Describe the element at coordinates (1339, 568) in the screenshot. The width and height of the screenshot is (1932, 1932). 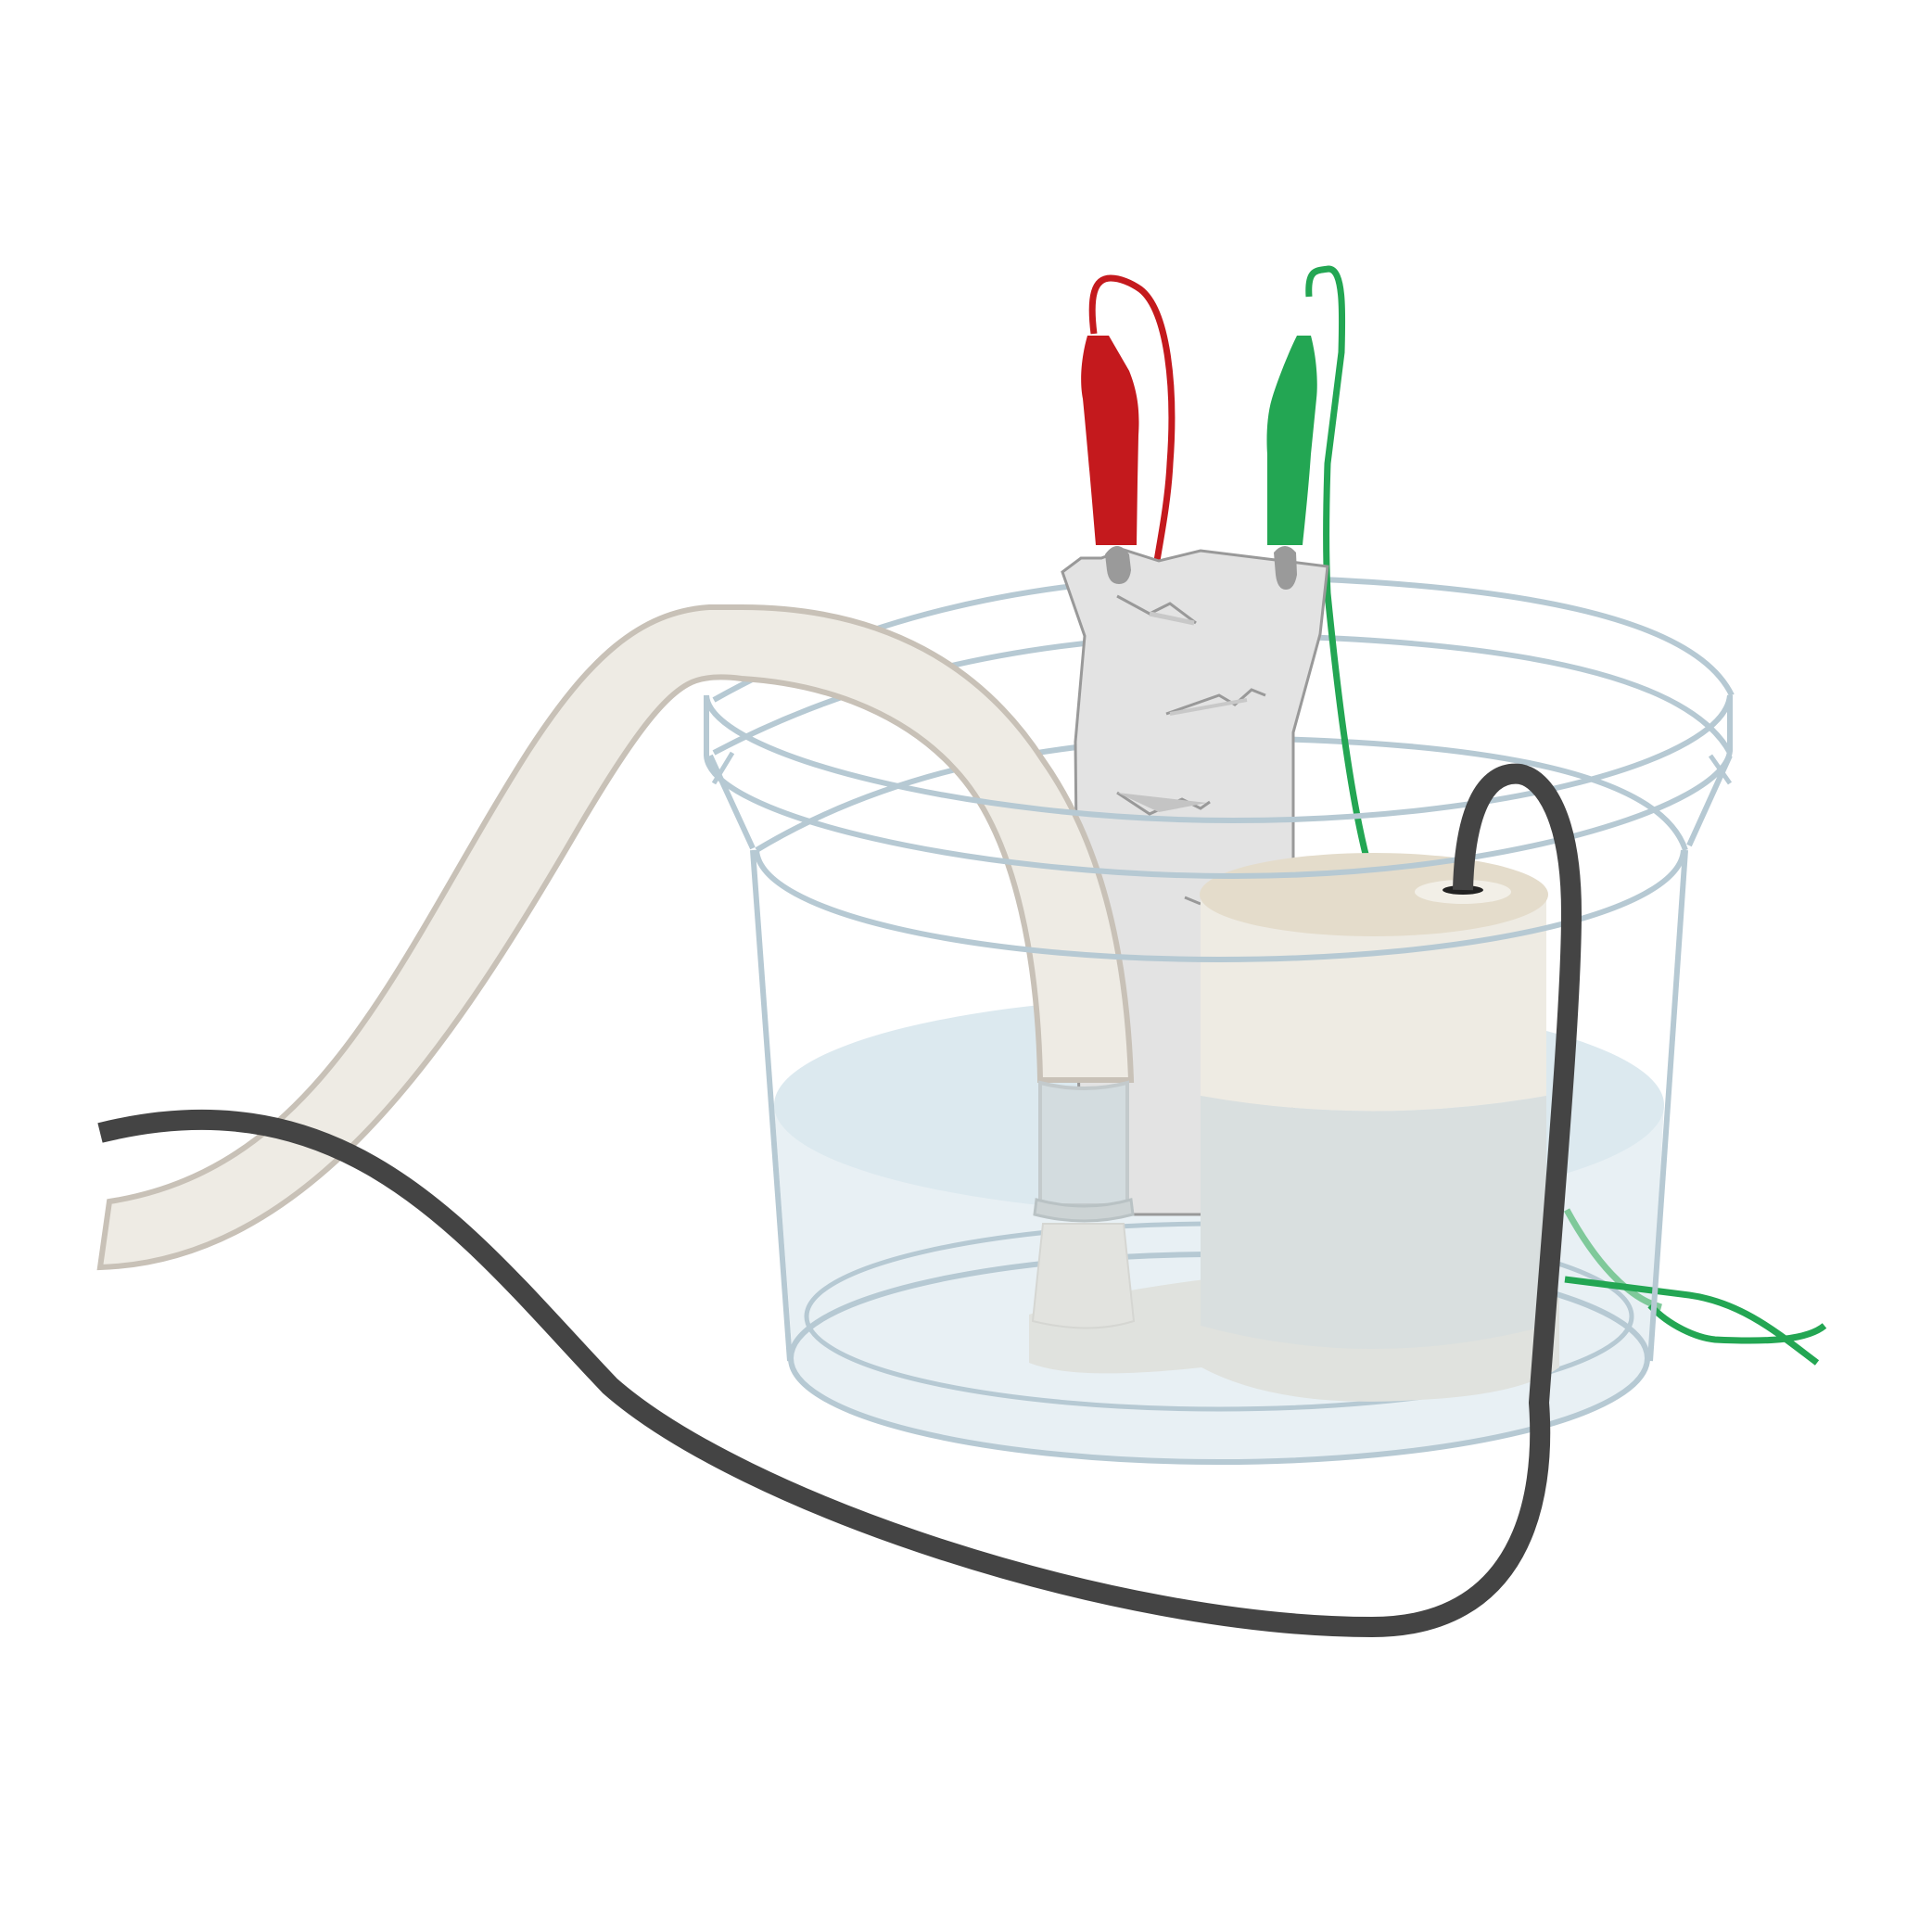
I see `green-wire` at that location.